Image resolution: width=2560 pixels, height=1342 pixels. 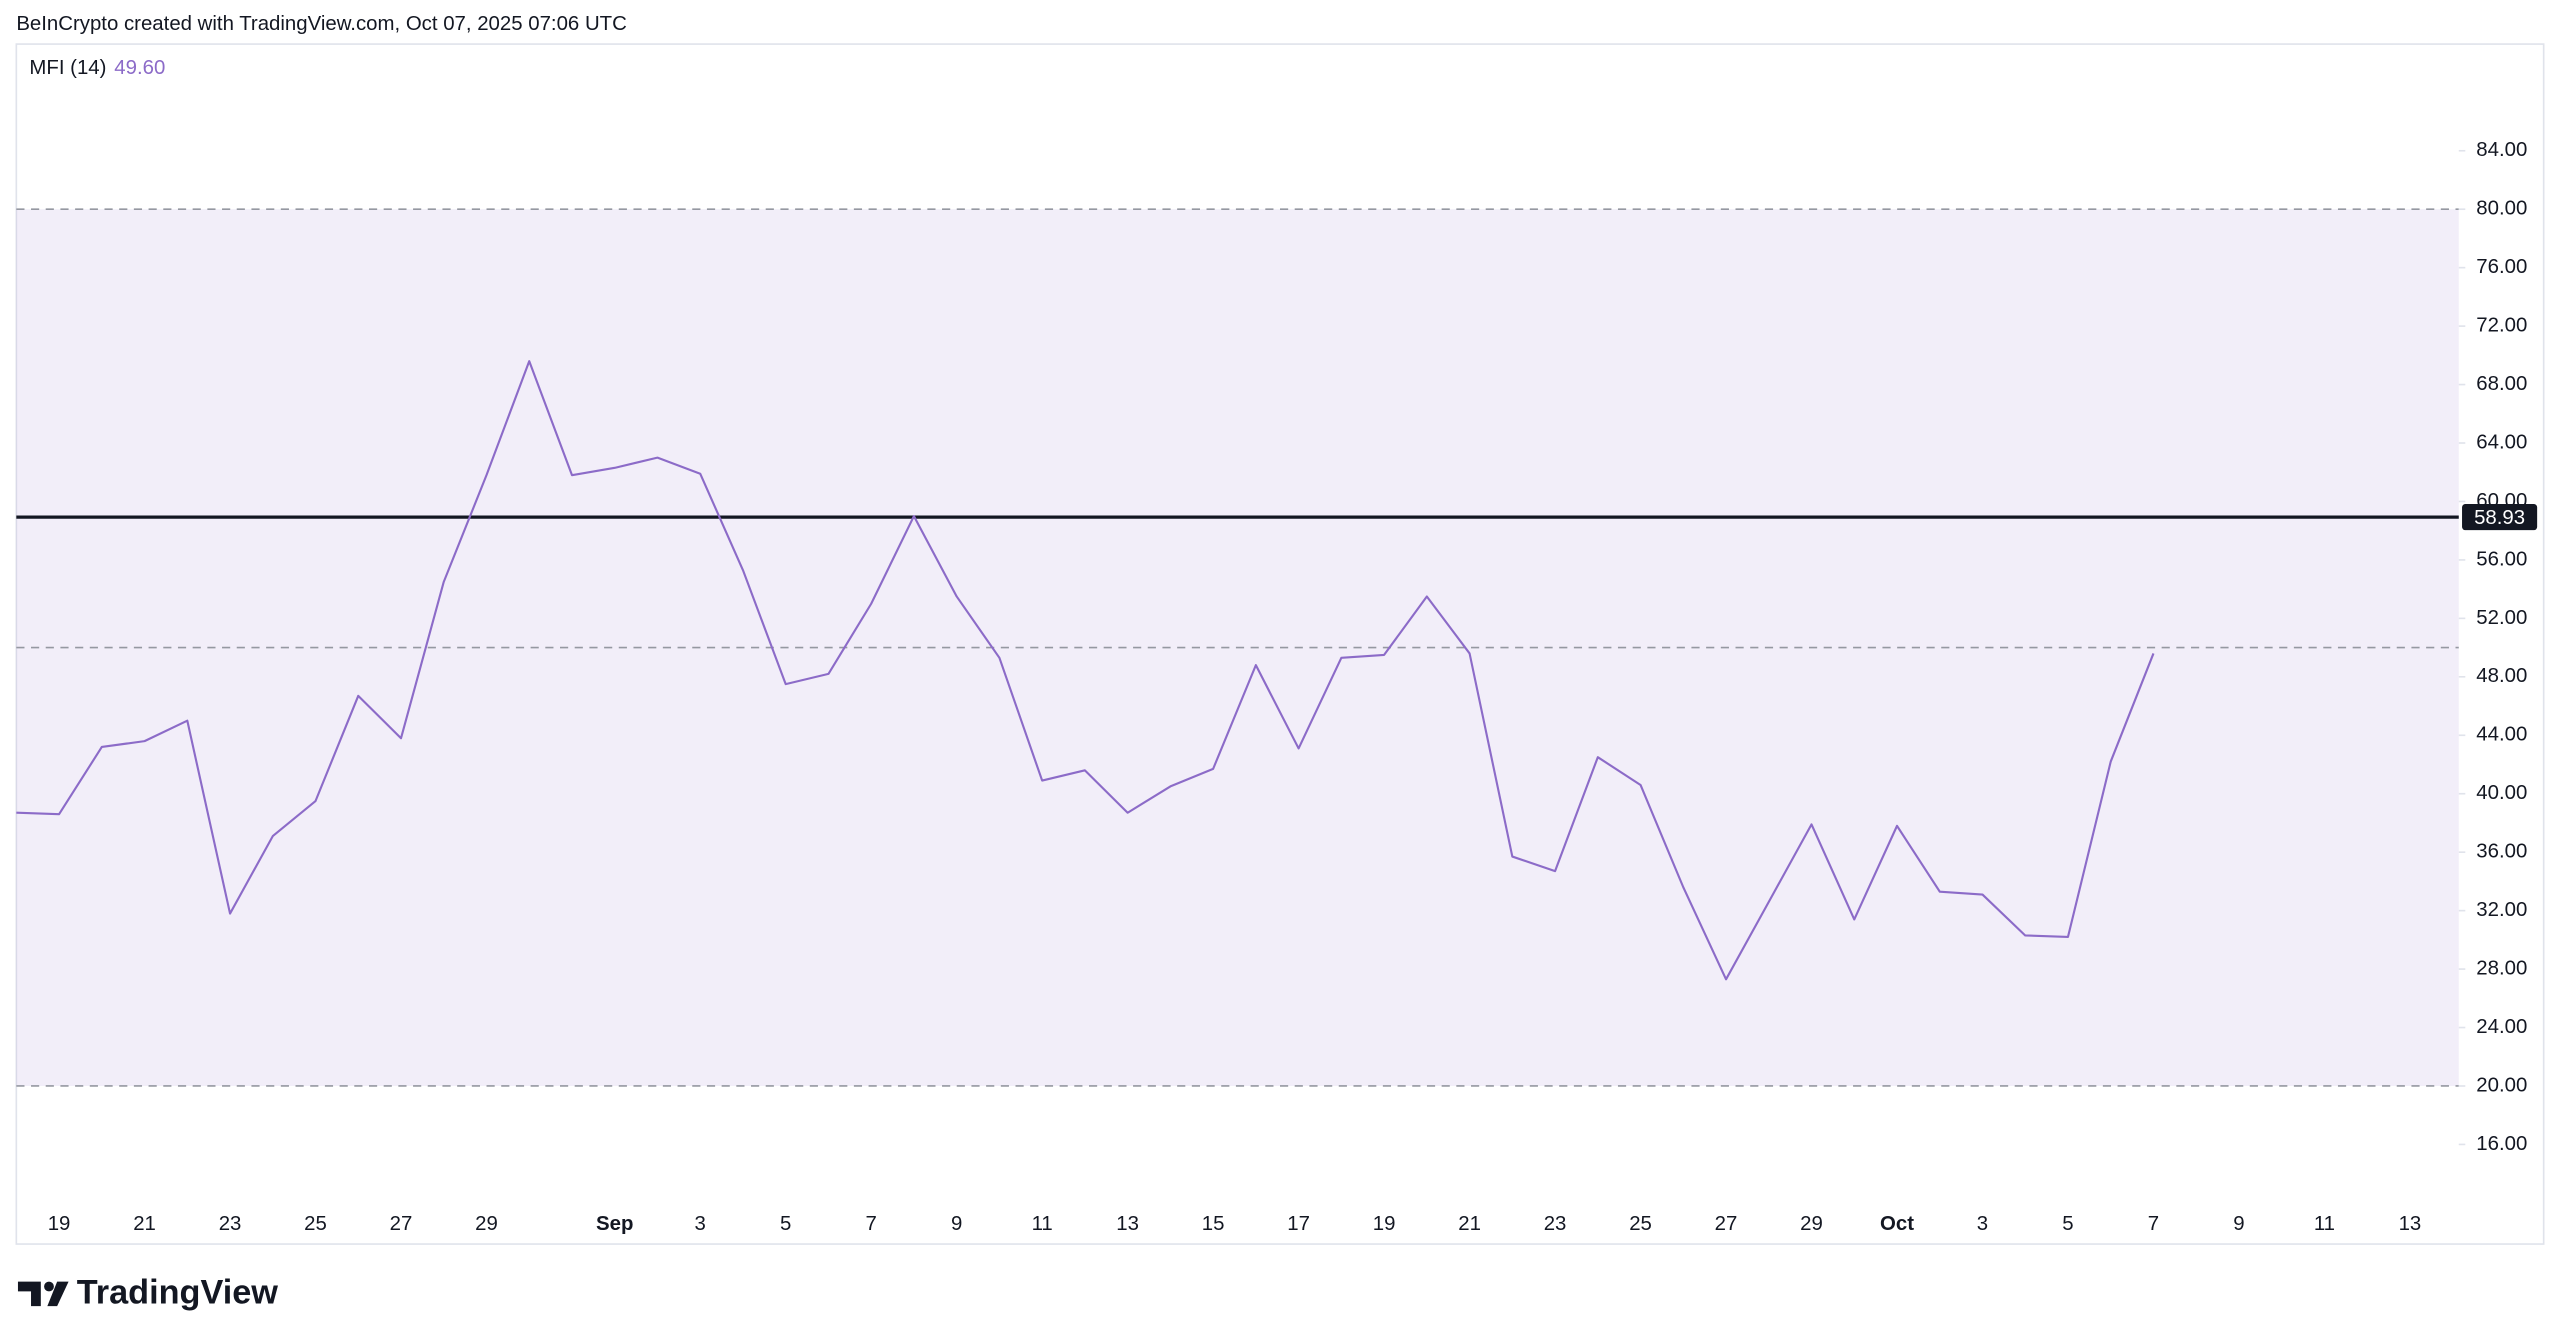 I want to click on y-tick-label: 52.00, so click(x=2501, y=618).